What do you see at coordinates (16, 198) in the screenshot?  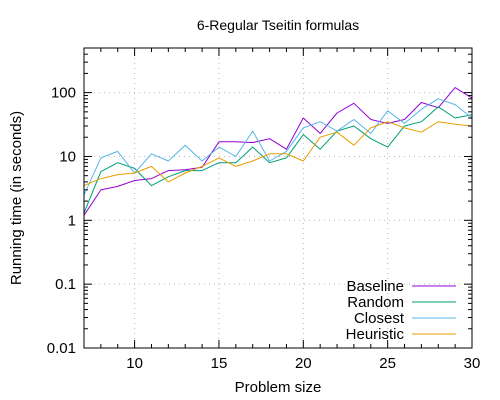 I see `y-axis-title: Running time (in seconds)` at bounding box center [16, 198].